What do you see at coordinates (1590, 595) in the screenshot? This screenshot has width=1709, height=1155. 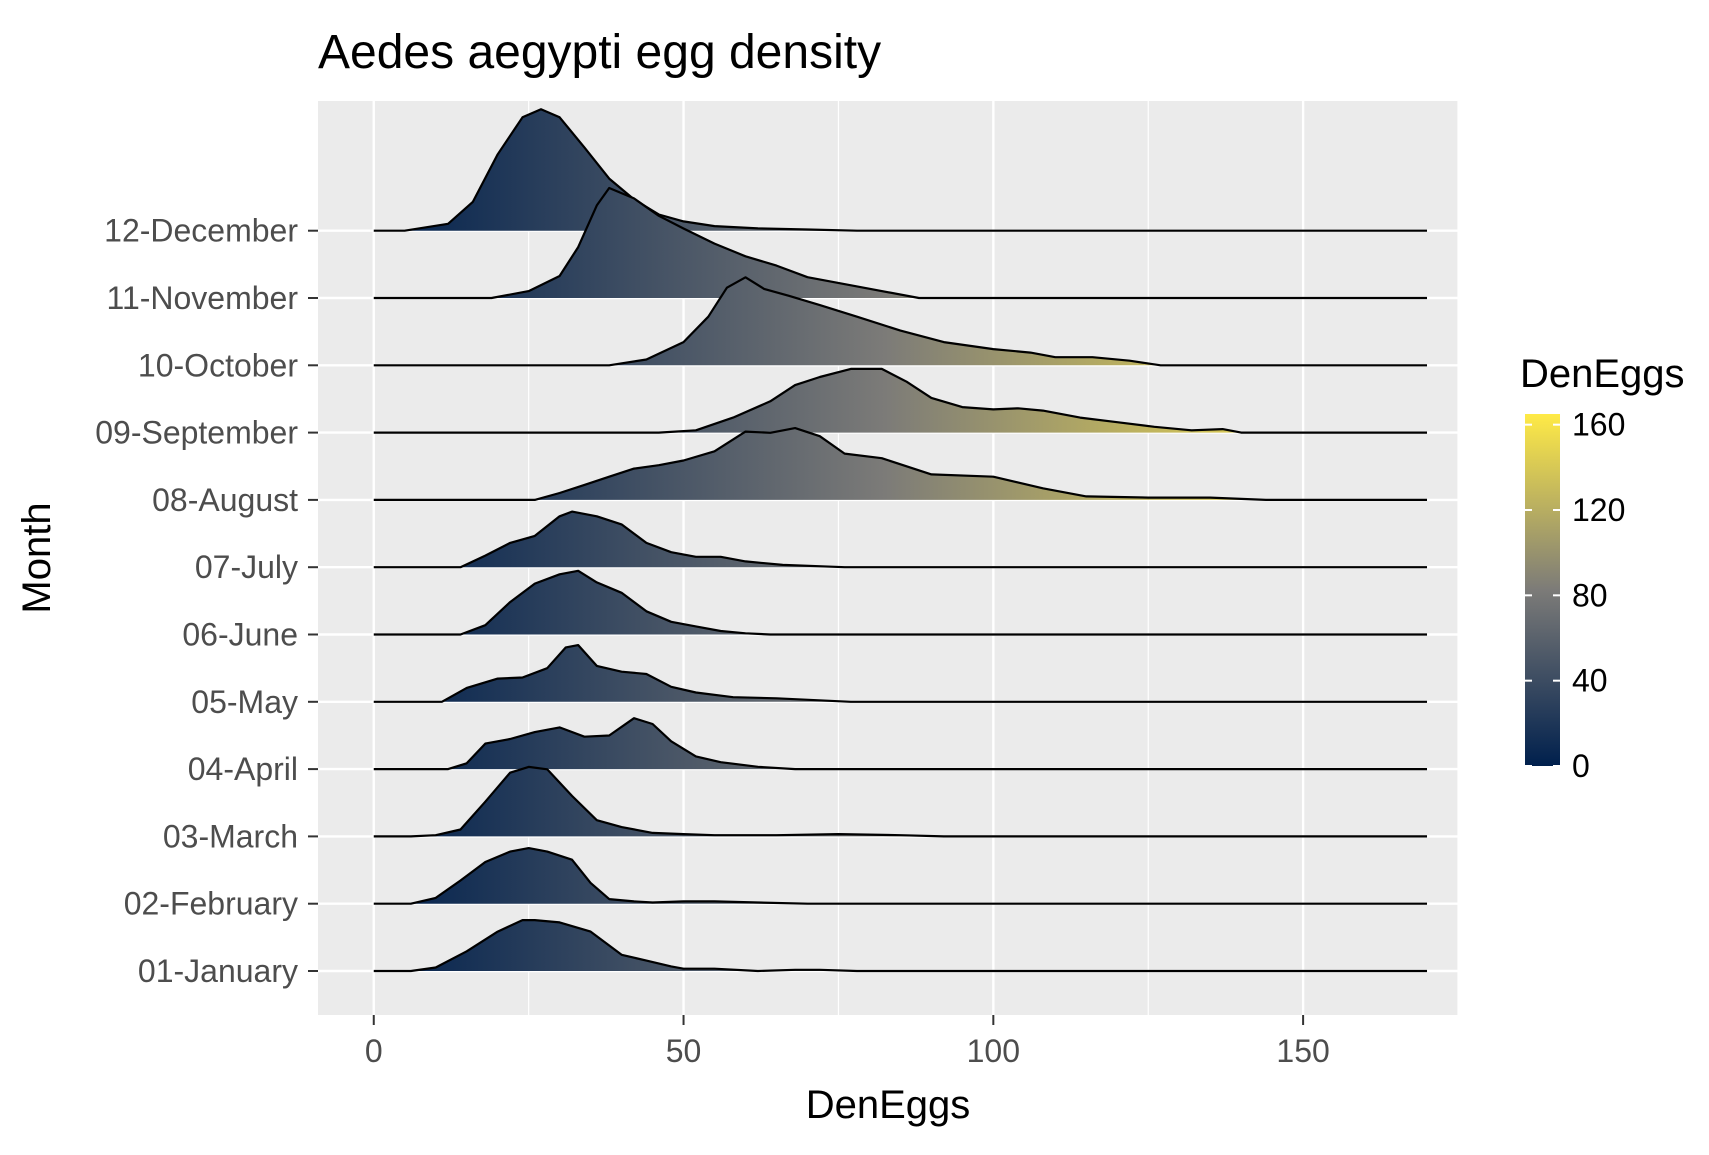 I see `legend-tick-label: 80` at bounding box center [1590, 595].